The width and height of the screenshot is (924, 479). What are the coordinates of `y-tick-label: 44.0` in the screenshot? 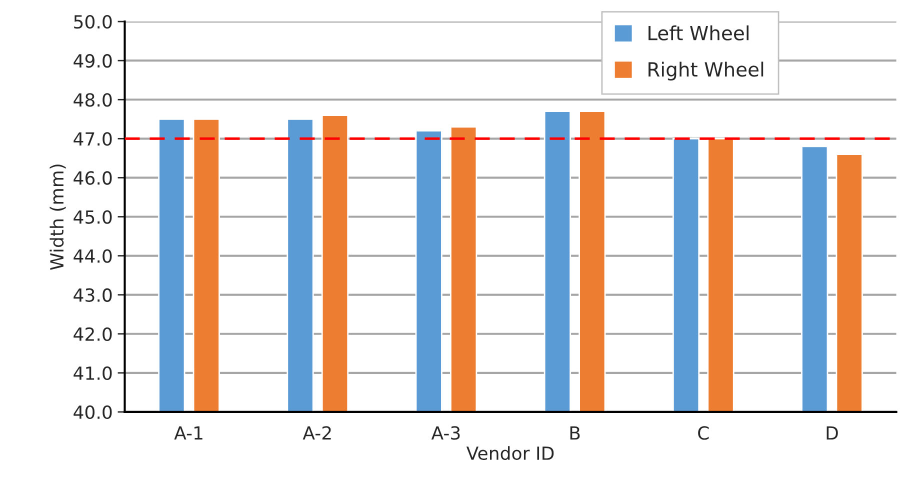 It's located at (93, 256).